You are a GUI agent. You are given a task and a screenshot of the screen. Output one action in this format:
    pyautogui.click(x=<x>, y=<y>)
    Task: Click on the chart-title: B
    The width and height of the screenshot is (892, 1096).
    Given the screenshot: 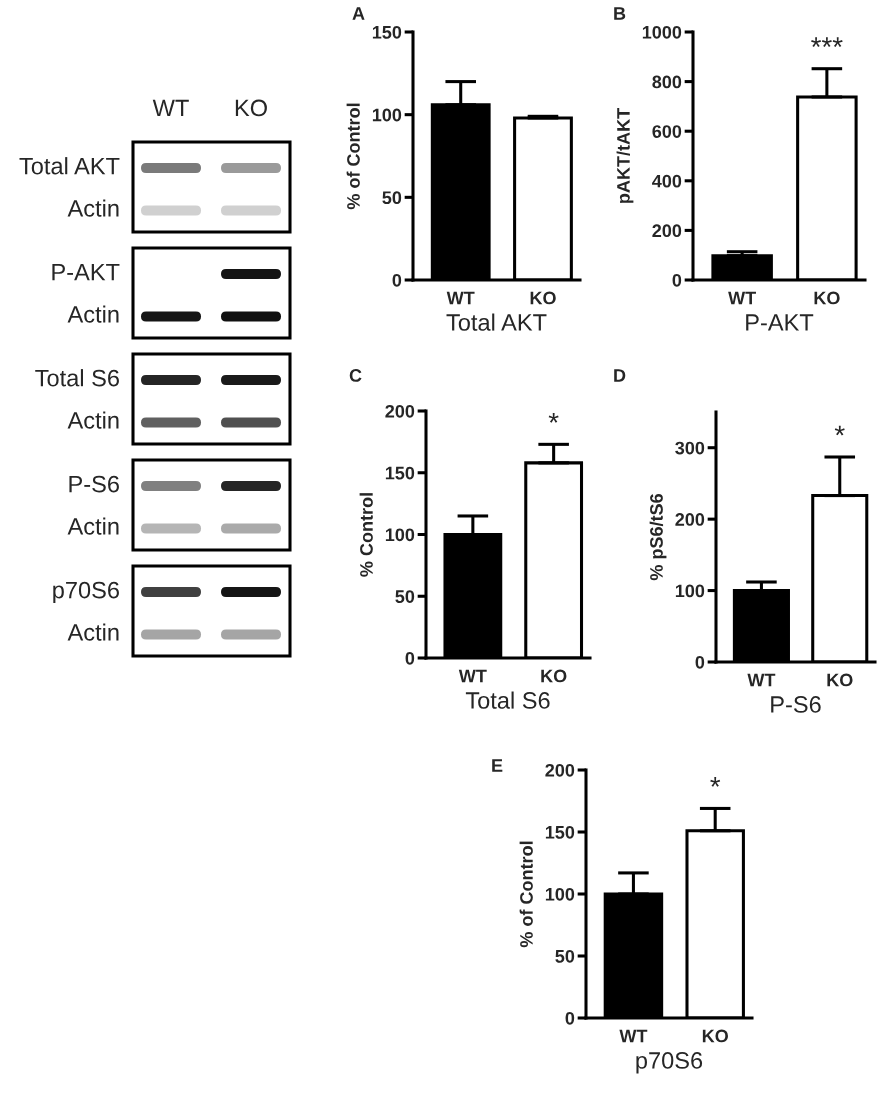 What is the action you would take?
    pyautogui.click(x=620, y=13)
    